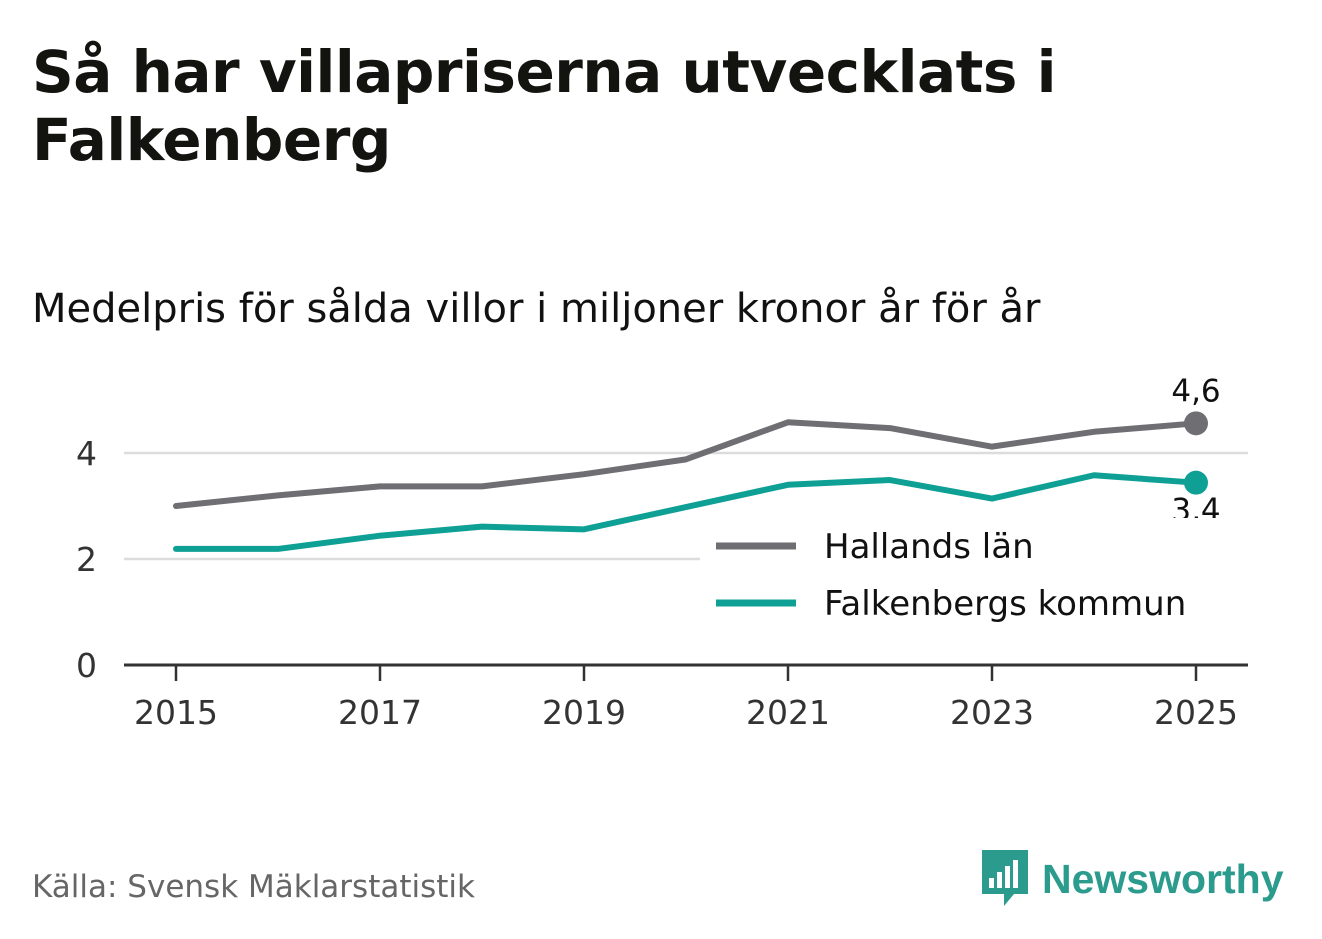 Image resolution: width=1322 pixels, height=939 pixels. What do you see at coordinates (1005, 878) in the screenshot?
I see `newsworthy-logo-icon` at bounding box center [1005, 878].